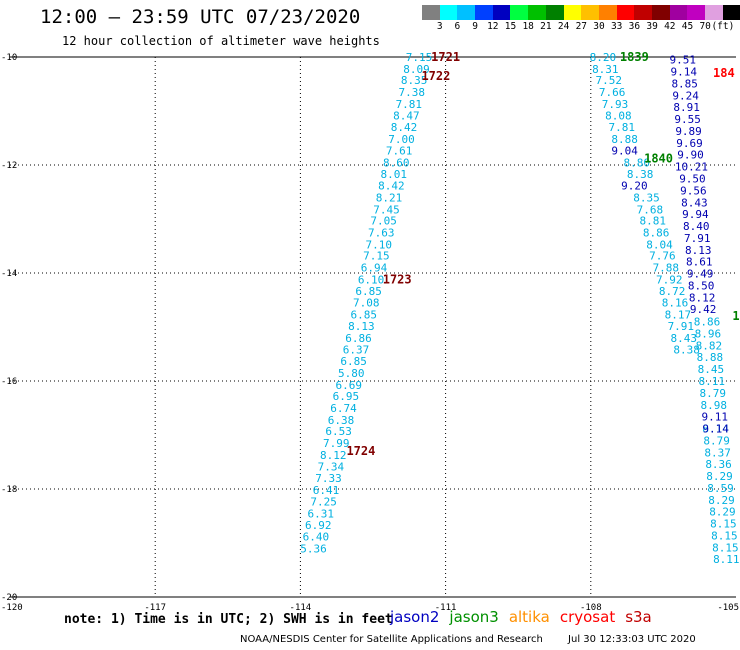 This screenshot has width=740, height=650. I want to click on y-tick-label: -12, so click(9, 166).